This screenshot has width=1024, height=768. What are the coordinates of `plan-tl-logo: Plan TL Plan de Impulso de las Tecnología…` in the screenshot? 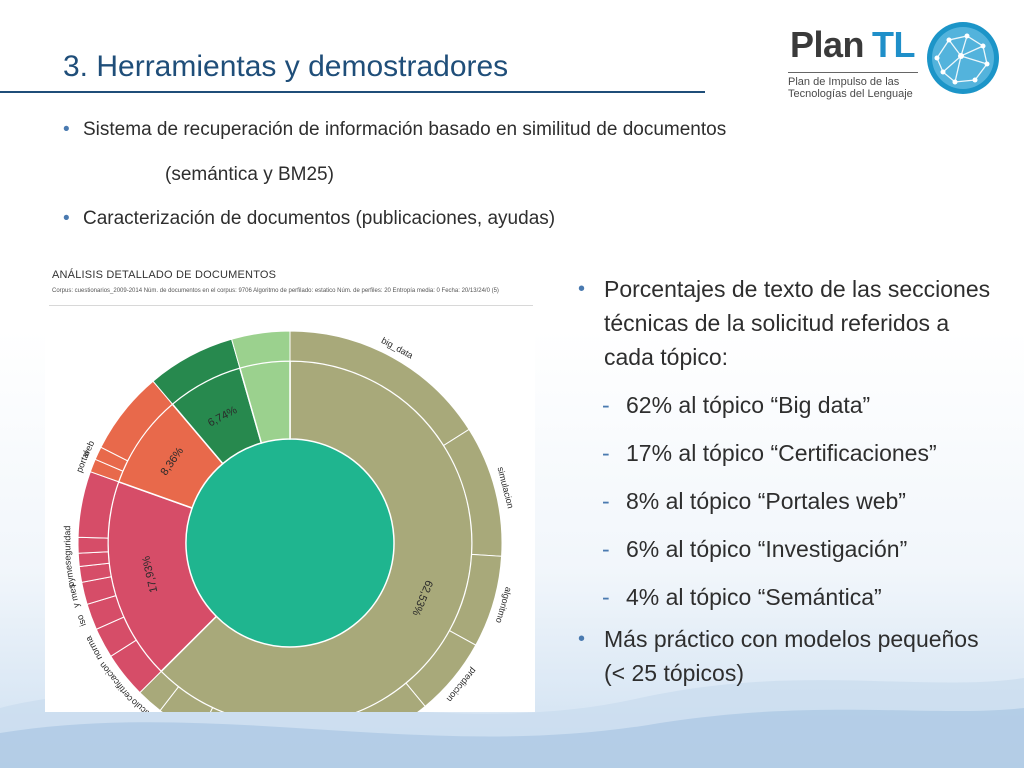 It's located at (896, 57).